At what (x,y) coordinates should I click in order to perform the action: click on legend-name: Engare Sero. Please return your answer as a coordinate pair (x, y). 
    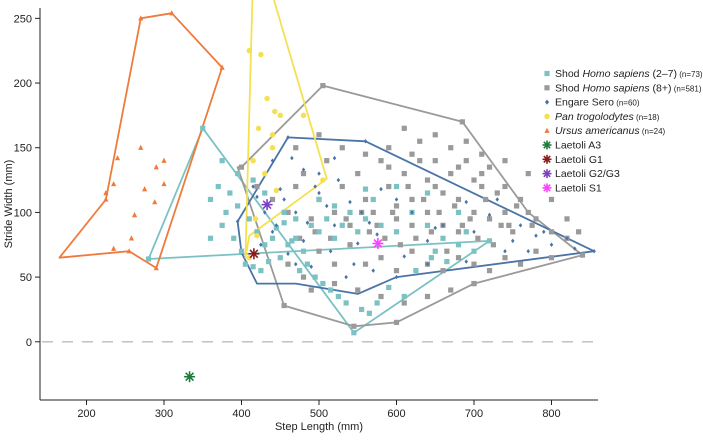
    Looking at the image, I should click on (584, 103).